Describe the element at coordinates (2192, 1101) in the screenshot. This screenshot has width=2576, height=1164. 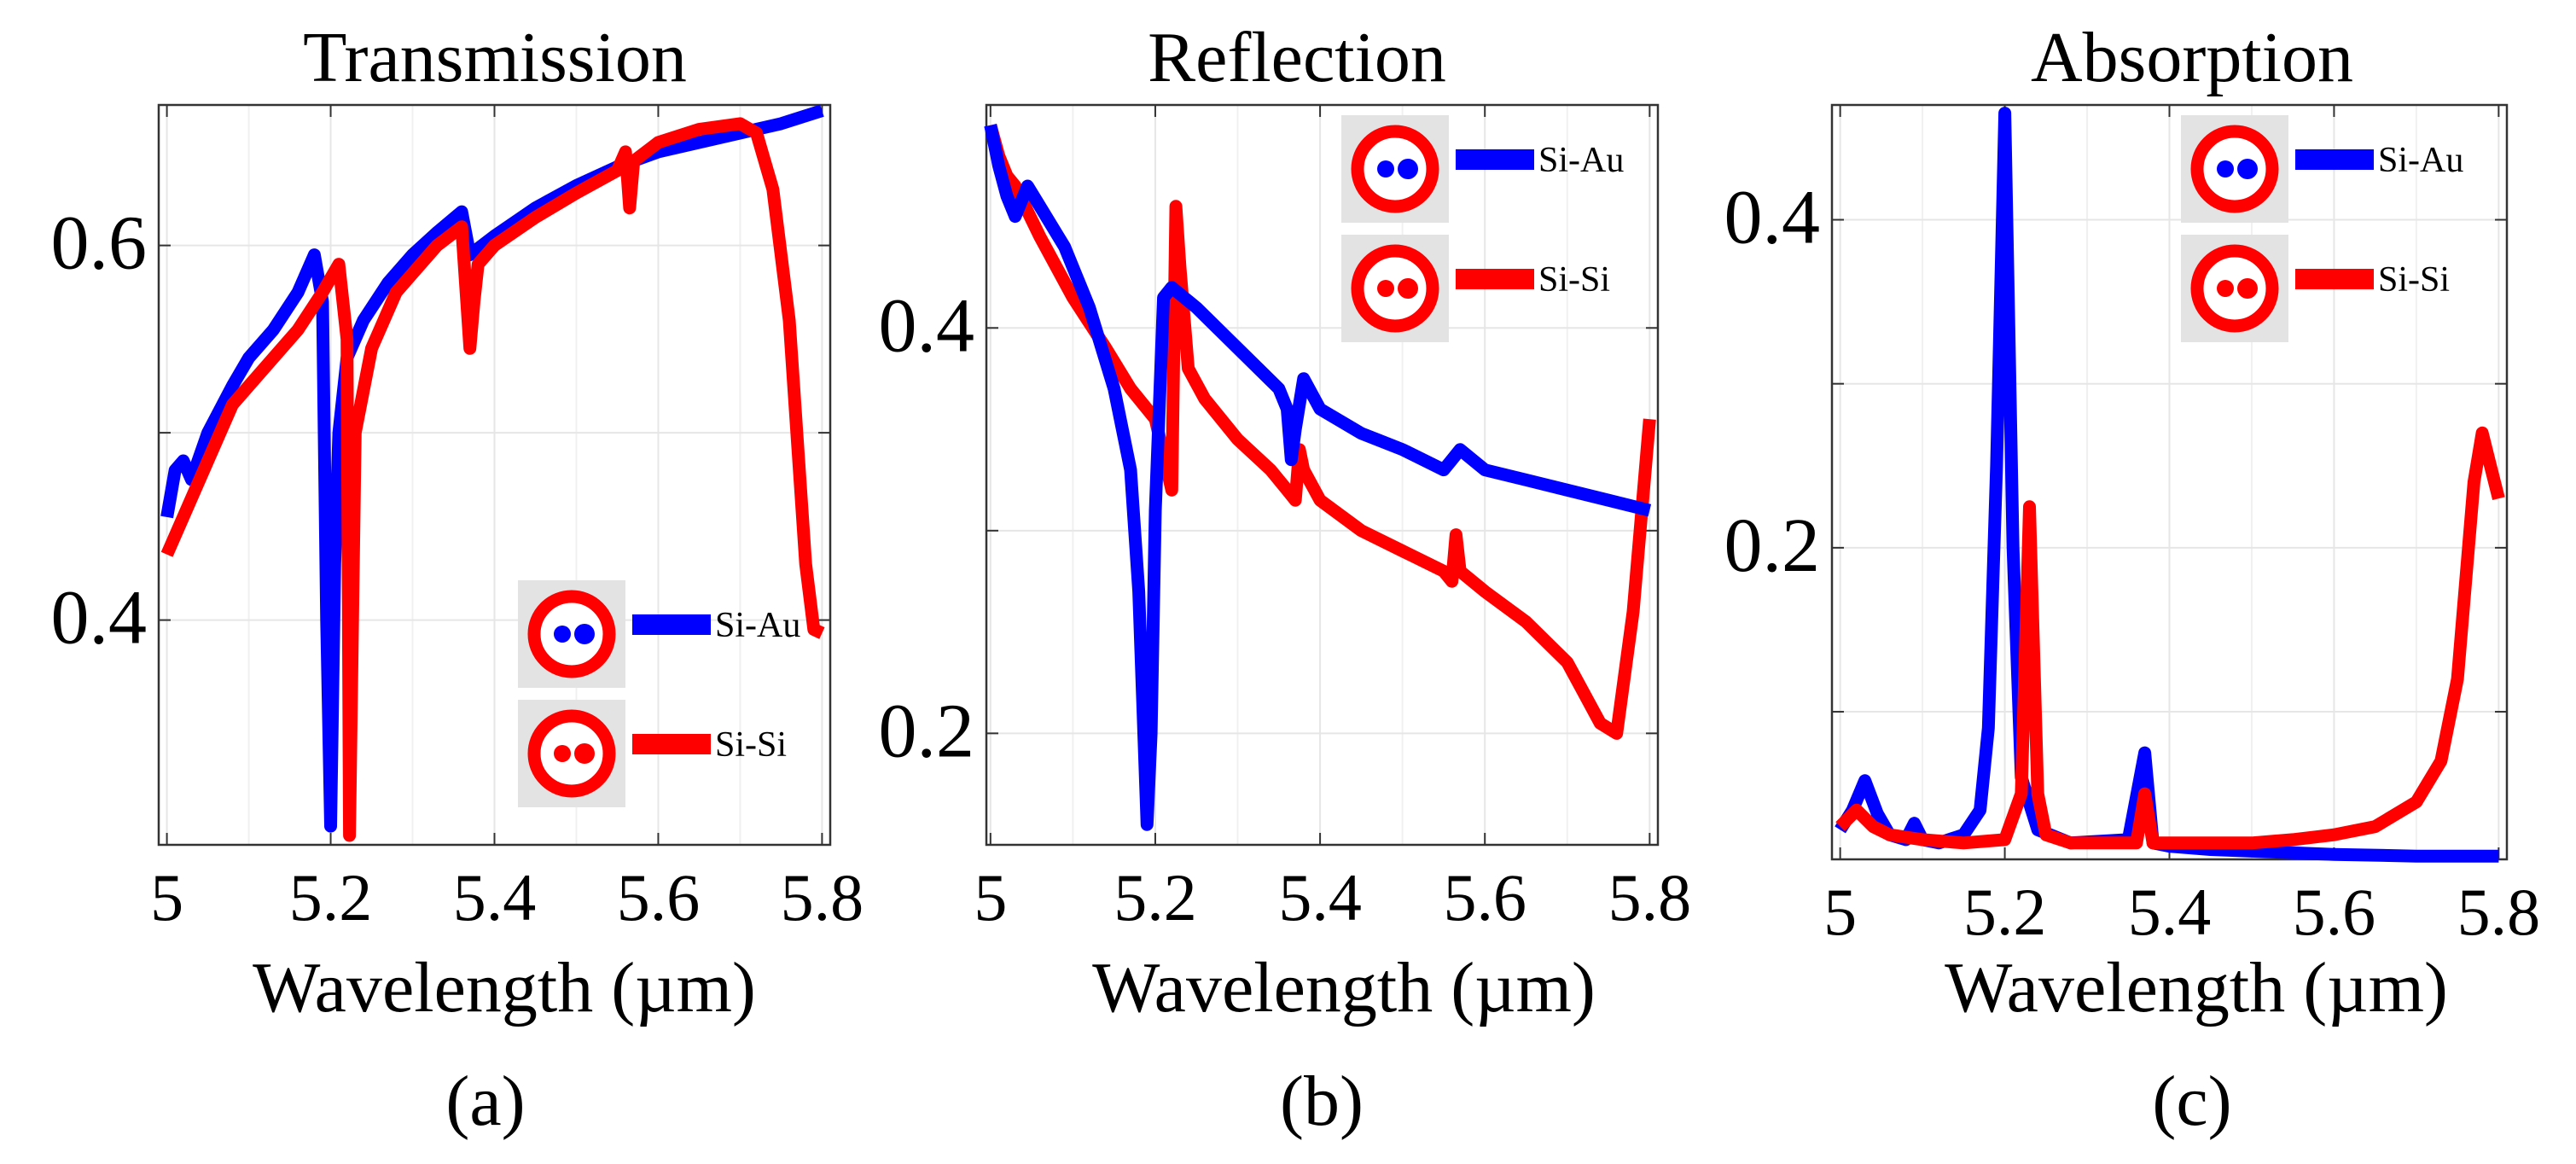
I see `panel-label: (c)` at that location.